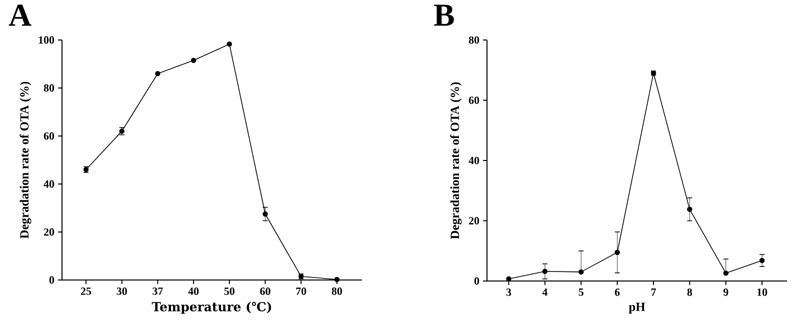  Describe the element at coordinates (617, 292) in the screenshot. I see `x-tick-label: 6` at that location.